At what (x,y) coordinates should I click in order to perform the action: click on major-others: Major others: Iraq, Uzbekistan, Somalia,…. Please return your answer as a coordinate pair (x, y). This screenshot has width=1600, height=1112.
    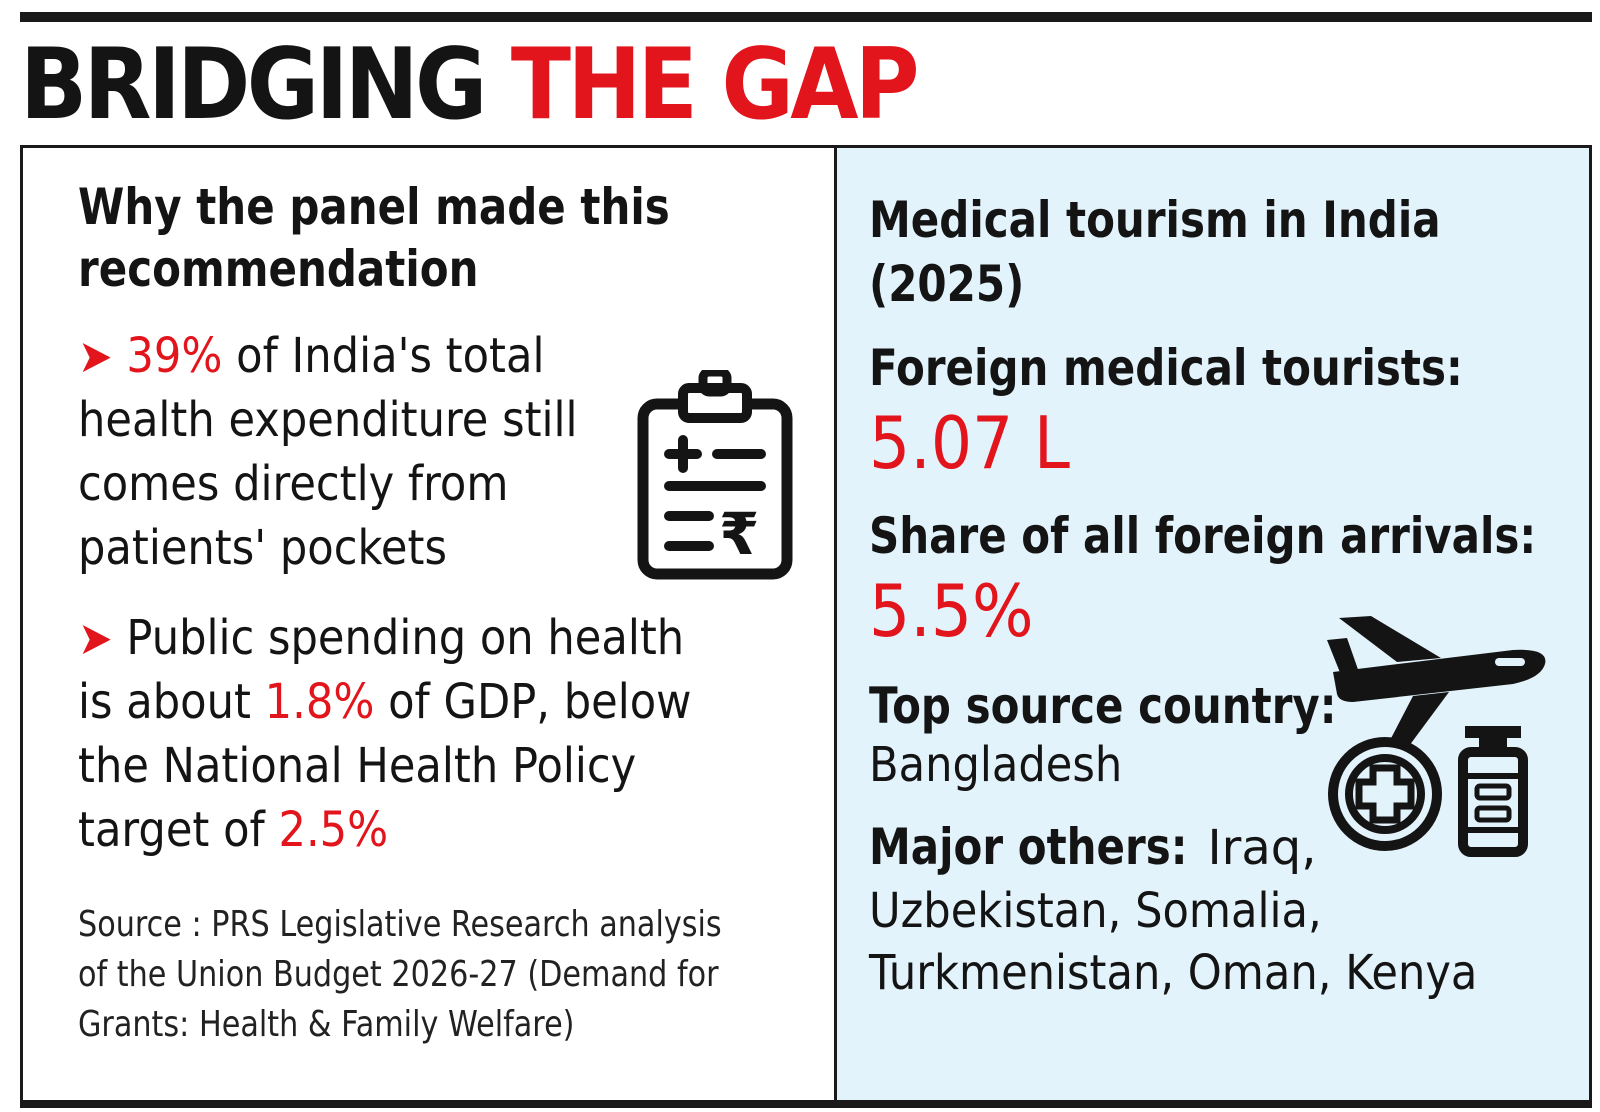
    Looking at the image, I should click on (1207, 911).